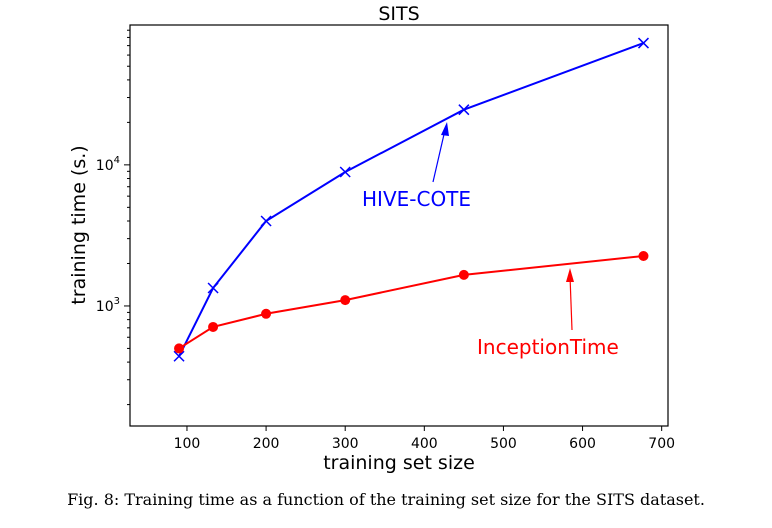 This screenshot has height=528, width=772. Describe the element at coordinates (108, 305) in the screenshot. I see `y-tick-label: 10³` at that location.